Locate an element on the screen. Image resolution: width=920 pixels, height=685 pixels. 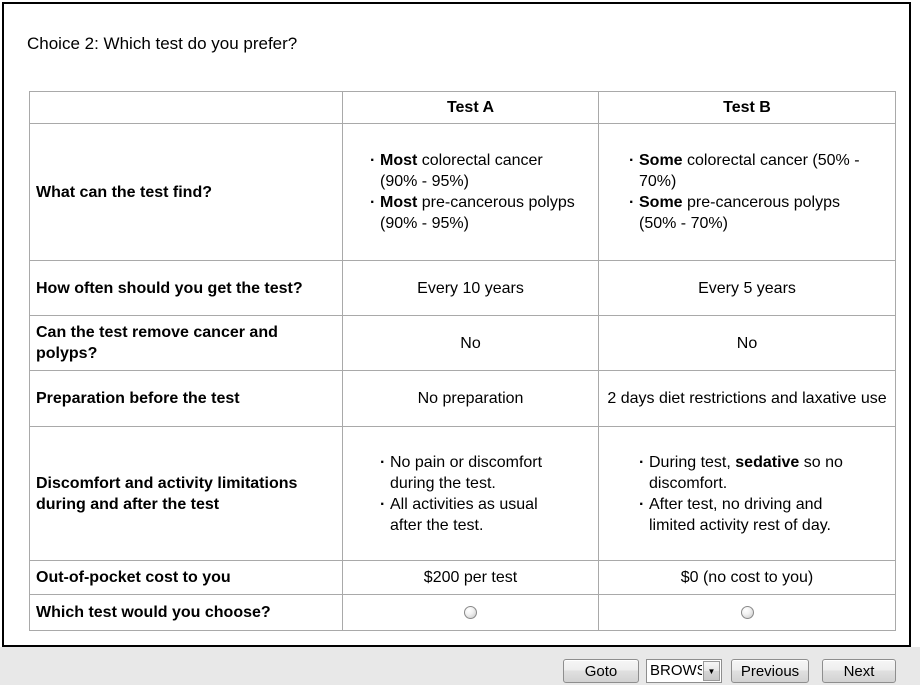
browser-select-value: BROWS is located at coordinates (676, 670).